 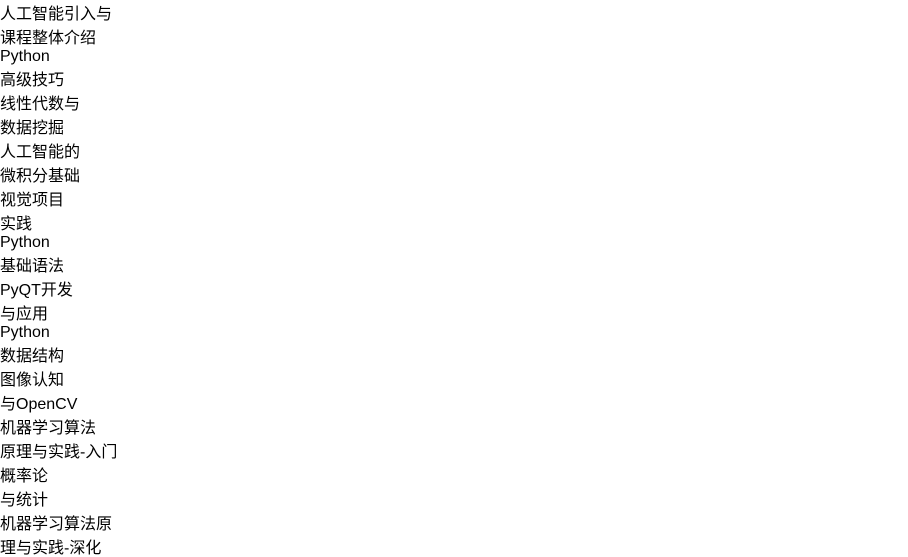 I want to click on label-line: 原理与实践-入门, so click(x=59, y=452).